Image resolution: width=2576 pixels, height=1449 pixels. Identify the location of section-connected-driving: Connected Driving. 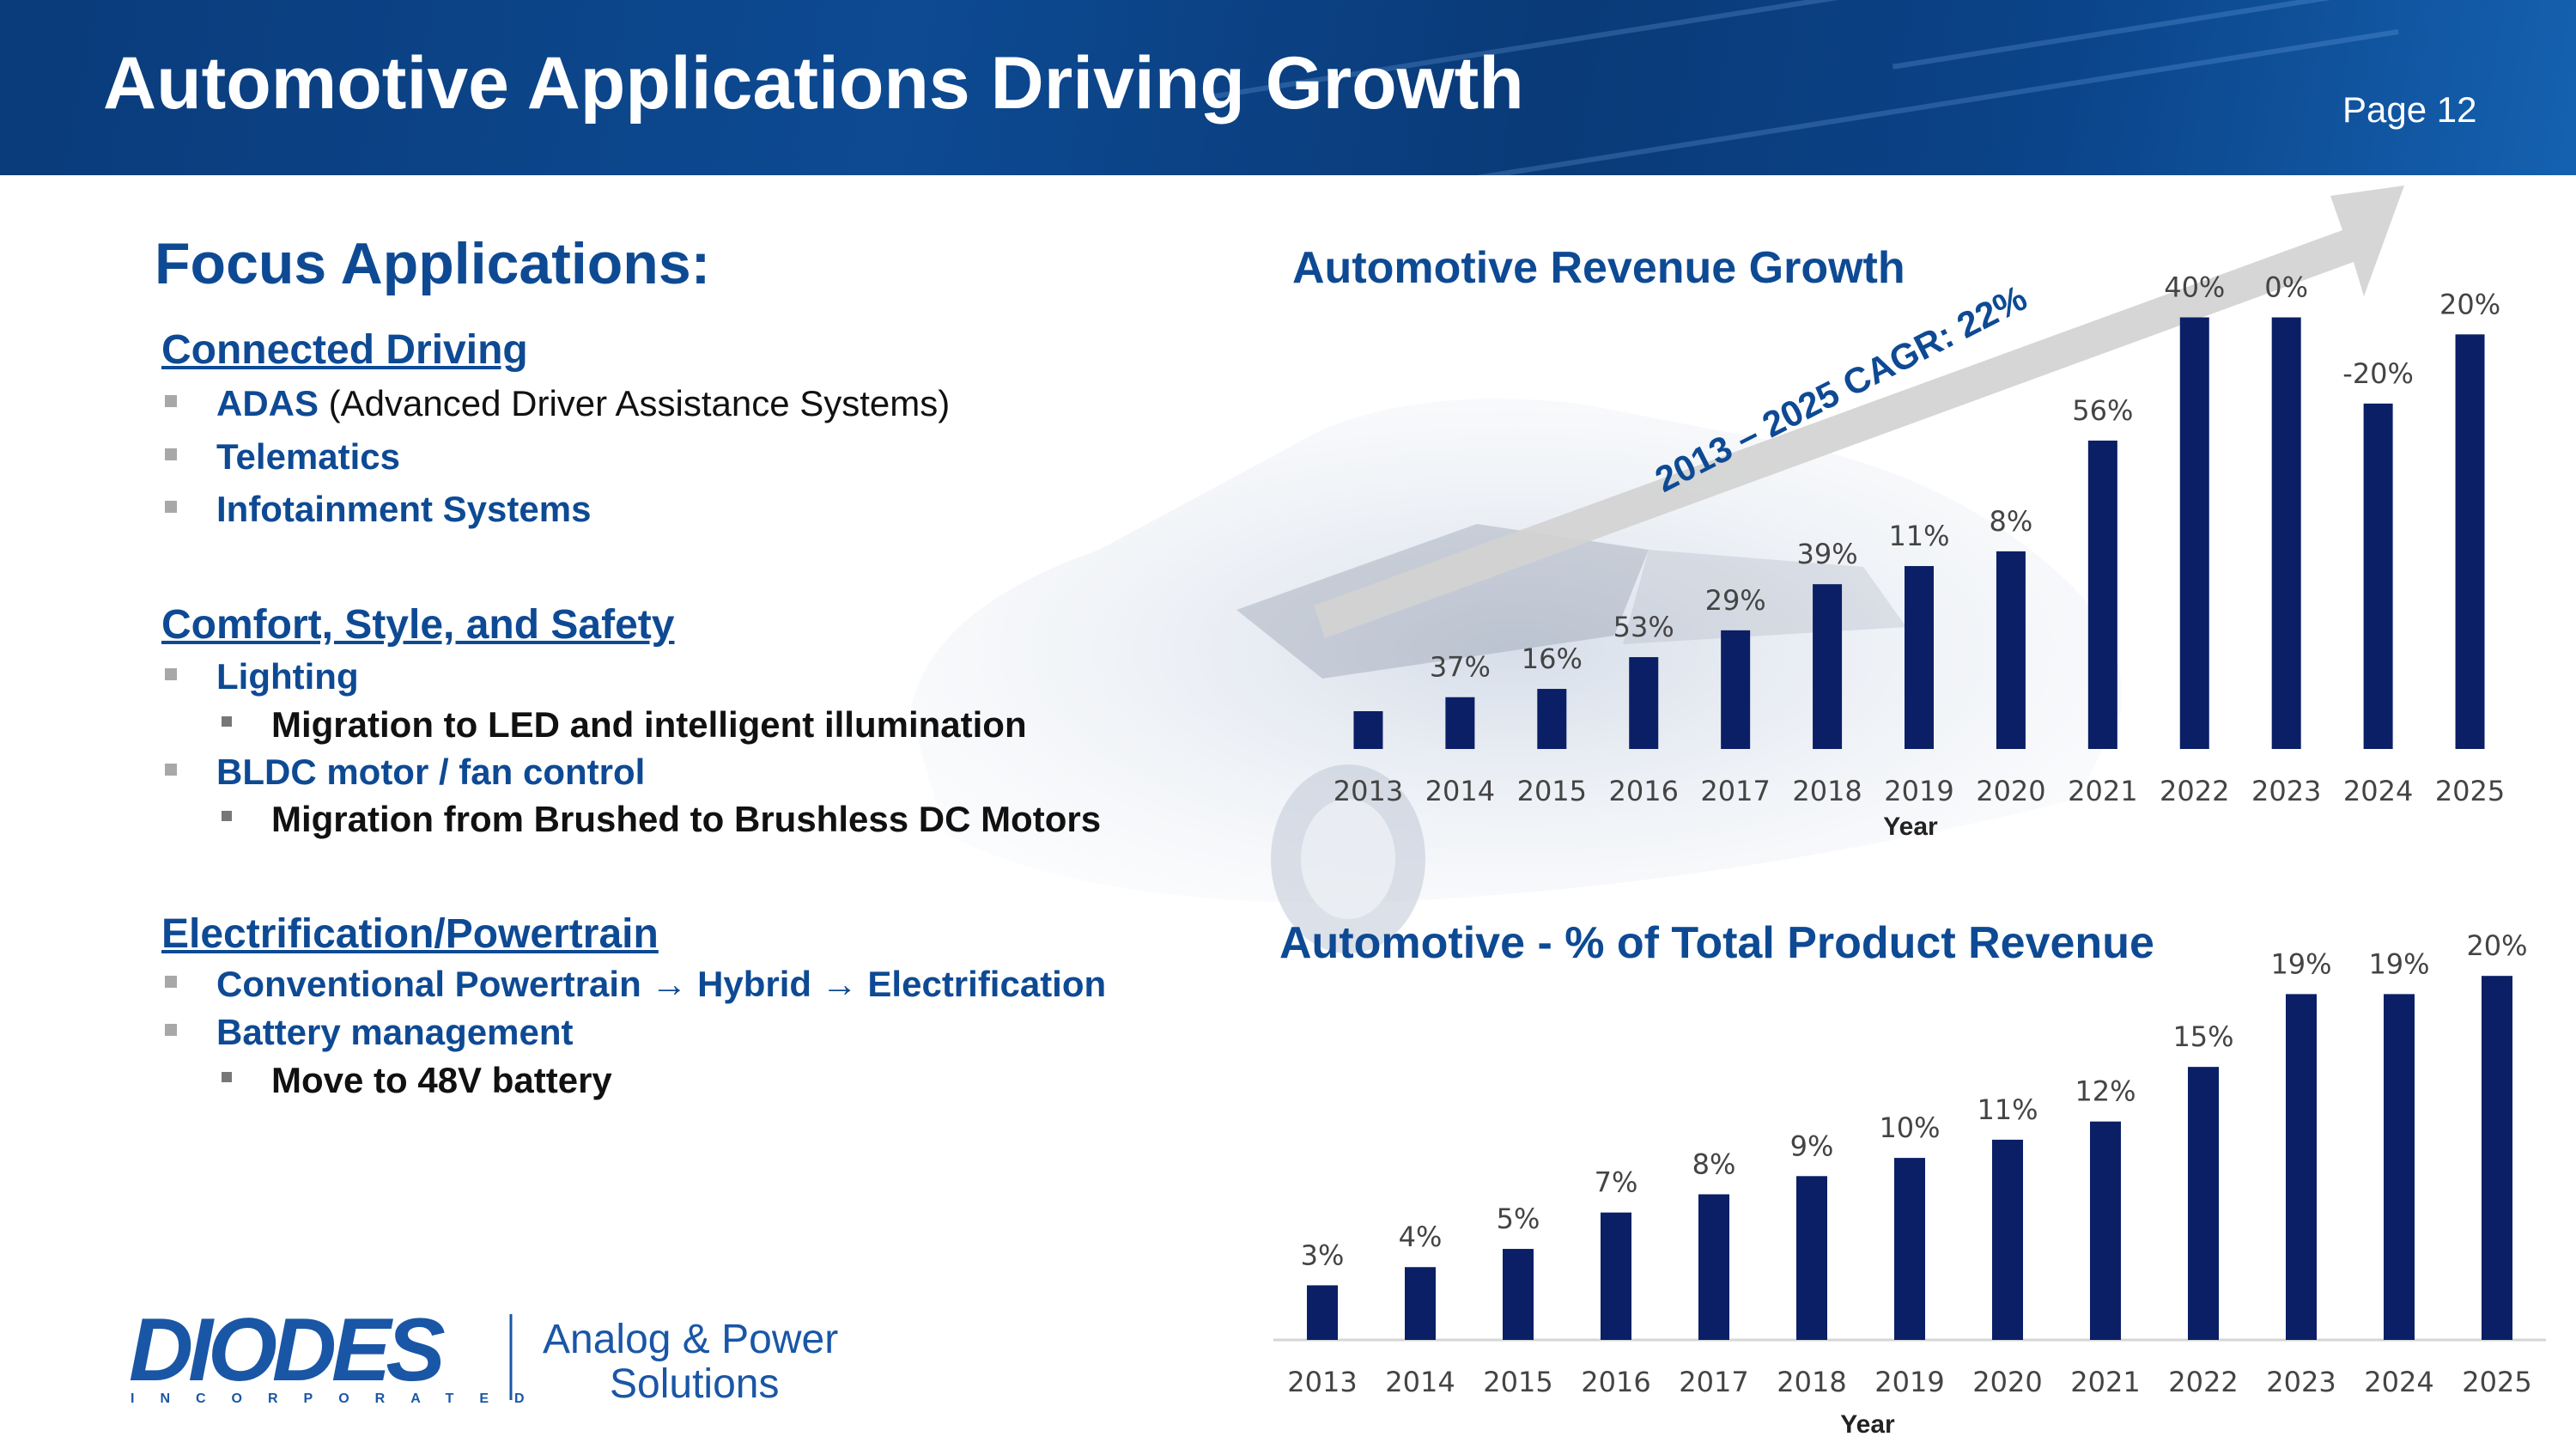
(345, 350).